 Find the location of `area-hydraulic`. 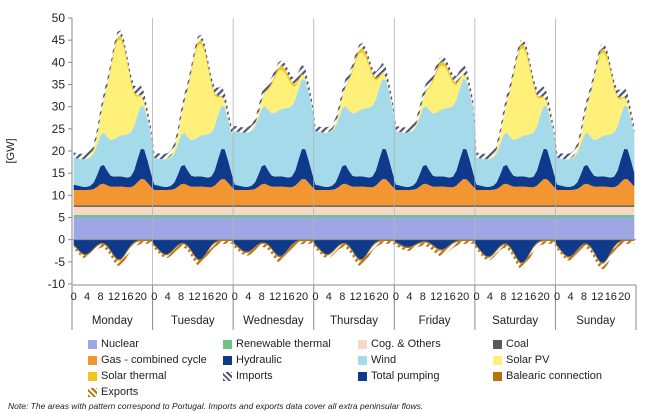

area-hydraulic is located at coordinates (354, 169).